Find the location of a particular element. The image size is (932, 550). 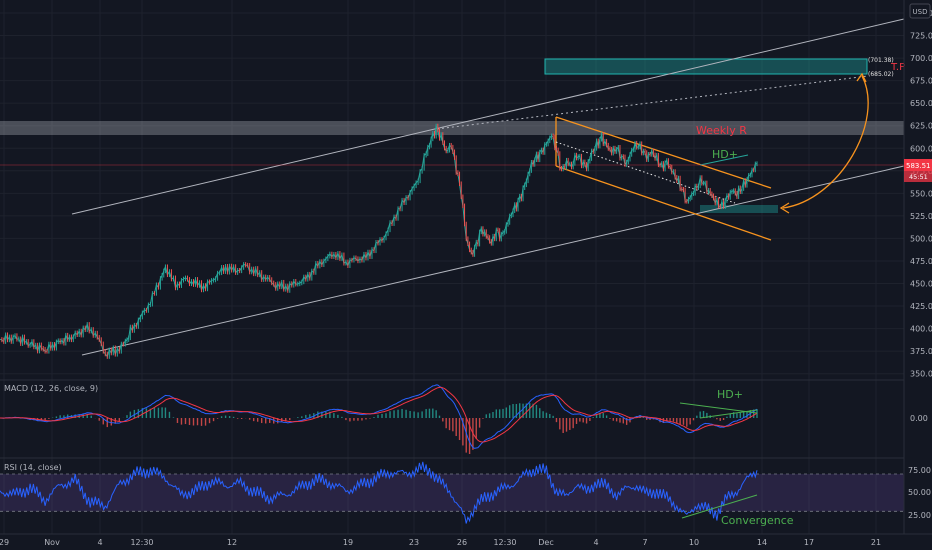

time-tick-label: 7 is located at coordinates (644, 542).